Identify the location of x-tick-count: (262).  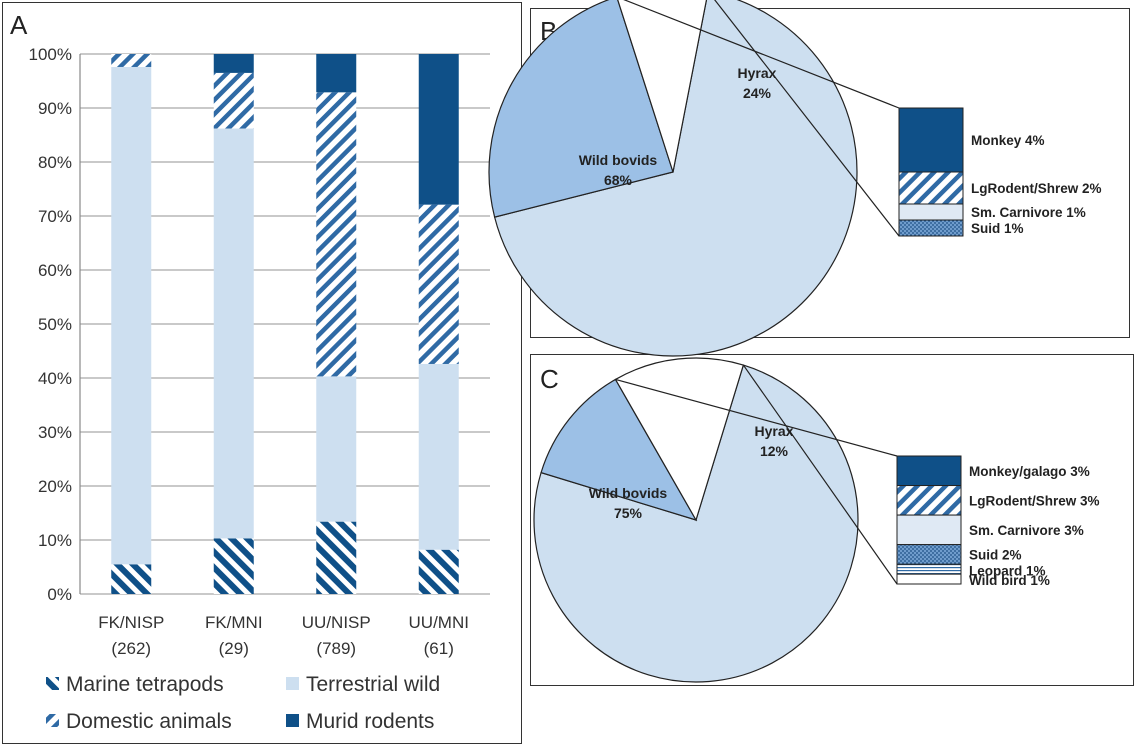
(131, 648).